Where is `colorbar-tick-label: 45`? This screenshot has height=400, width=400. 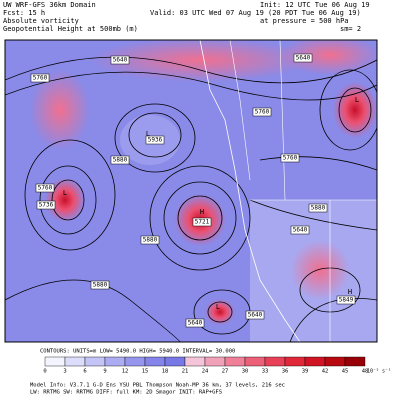 colorbar-tick-label: 45 is located at coordinates (345, 372).